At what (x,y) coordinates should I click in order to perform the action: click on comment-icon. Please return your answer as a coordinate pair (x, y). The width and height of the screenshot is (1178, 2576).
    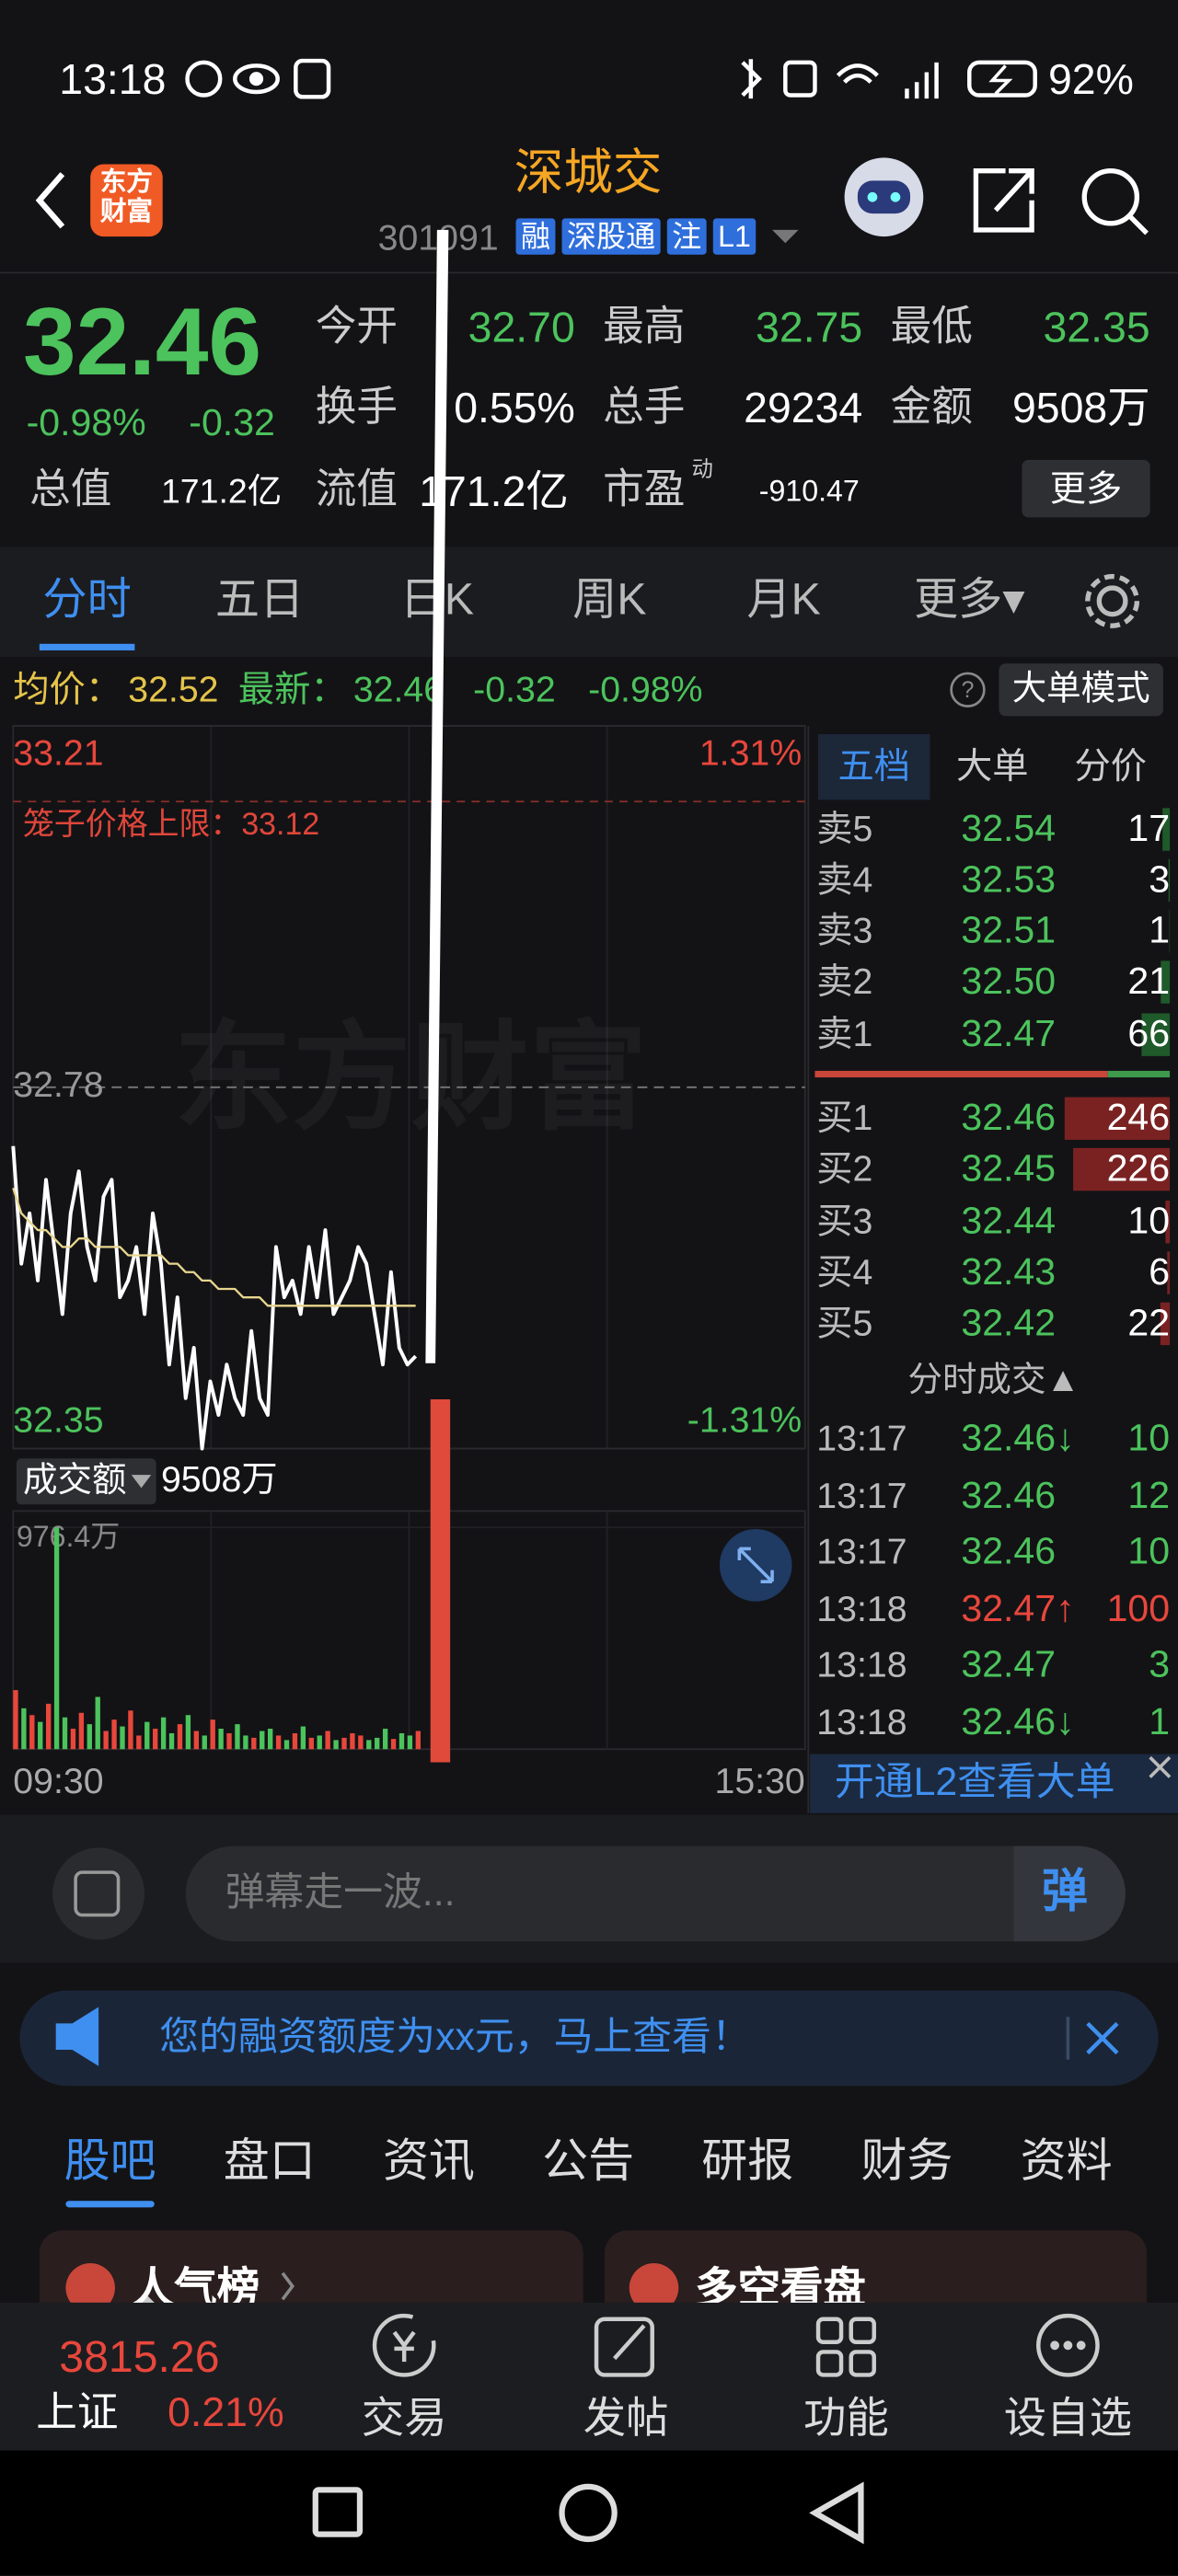
    Looking at the image, I should click on (98, 1893).